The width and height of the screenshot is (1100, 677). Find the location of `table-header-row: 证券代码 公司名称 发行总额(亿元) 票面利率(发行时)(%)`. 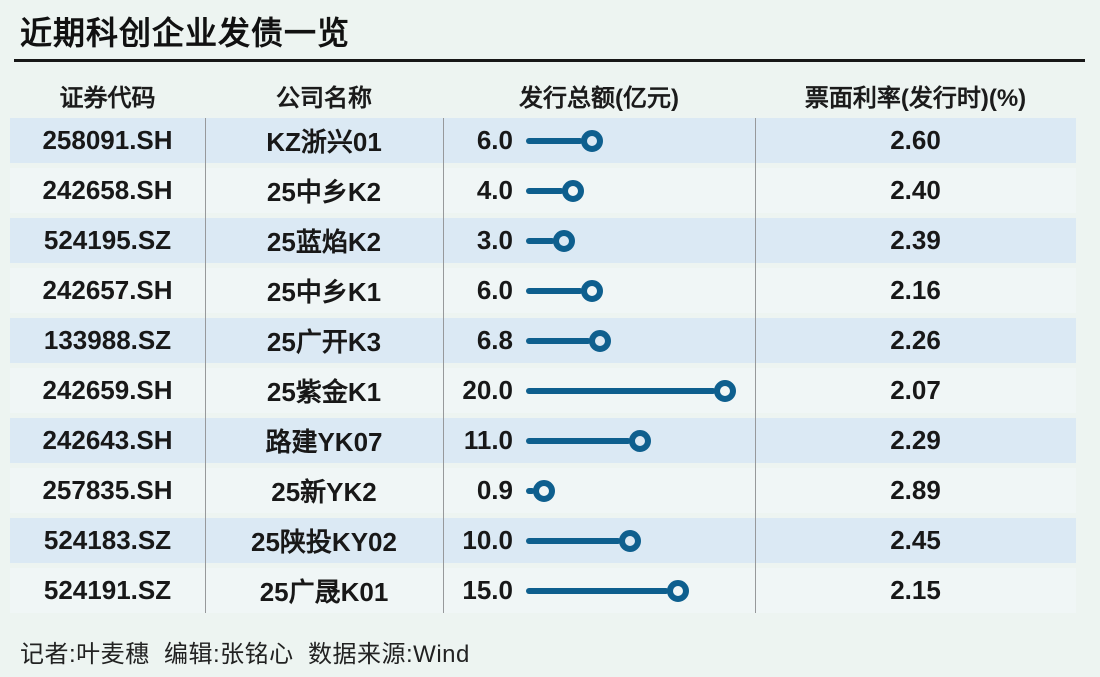

table-header-row: 证券代码 公司名称 发行总额(亿元) 票面利率(发行时)(%) is located at coordinates (543, 95).